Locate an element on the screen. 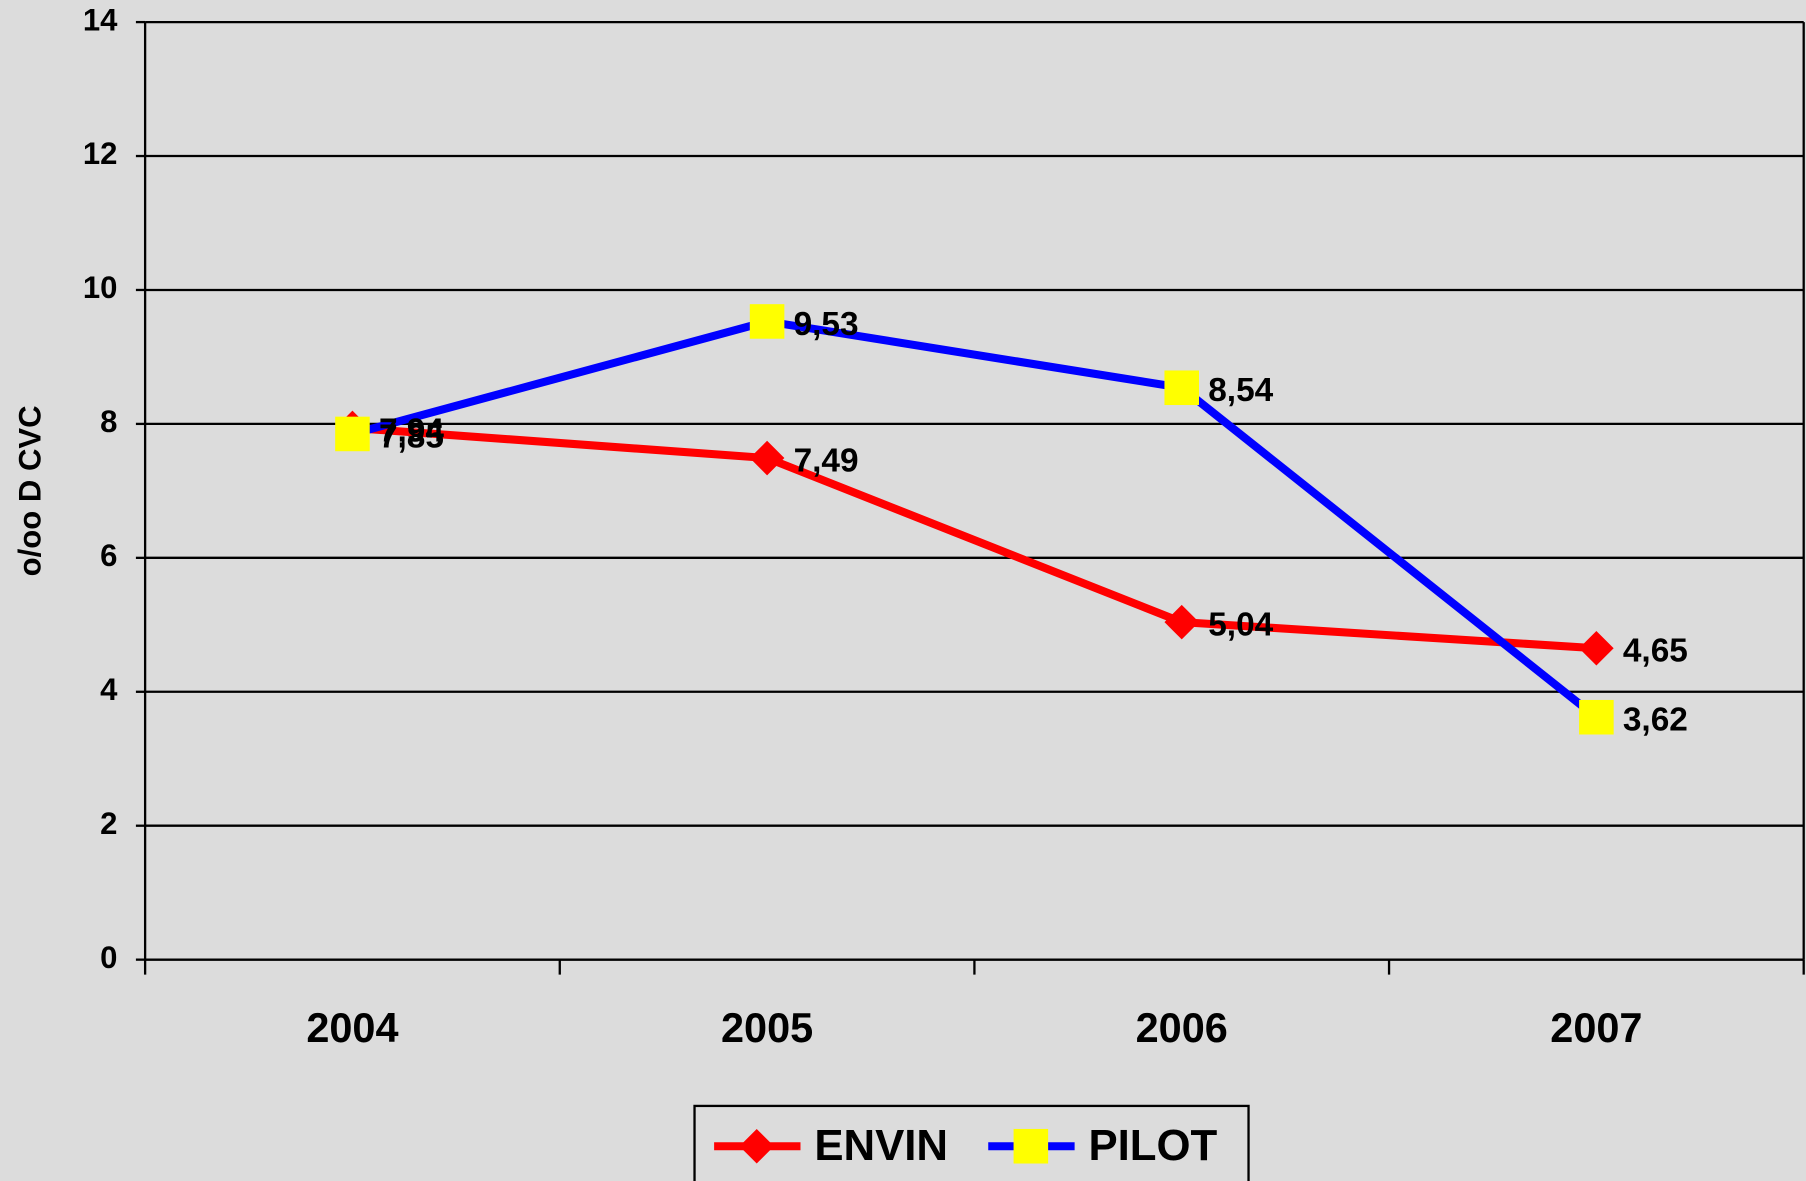 The image size is (1806, 1181). x-tick-label: 2007 is located at coordinates (1596, 1027).